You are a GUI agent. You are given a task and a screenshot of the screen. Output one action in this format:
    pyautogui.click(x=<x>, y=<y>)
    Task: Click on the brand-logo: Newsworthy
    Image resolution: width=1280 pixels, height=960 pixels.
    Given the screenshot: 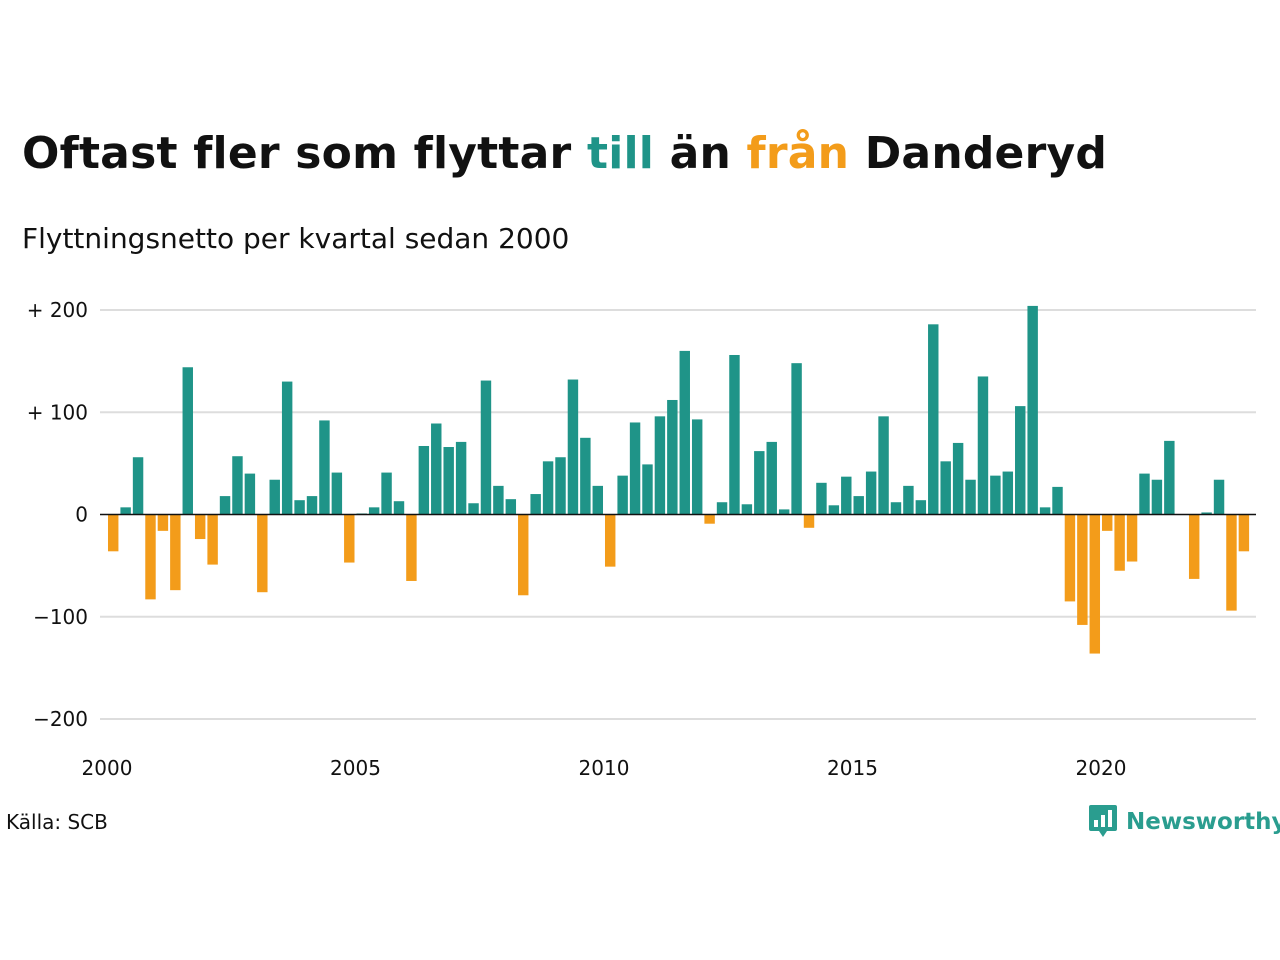 What is the action you would take?
    pyautogui.click(x=1184, y=822)
    